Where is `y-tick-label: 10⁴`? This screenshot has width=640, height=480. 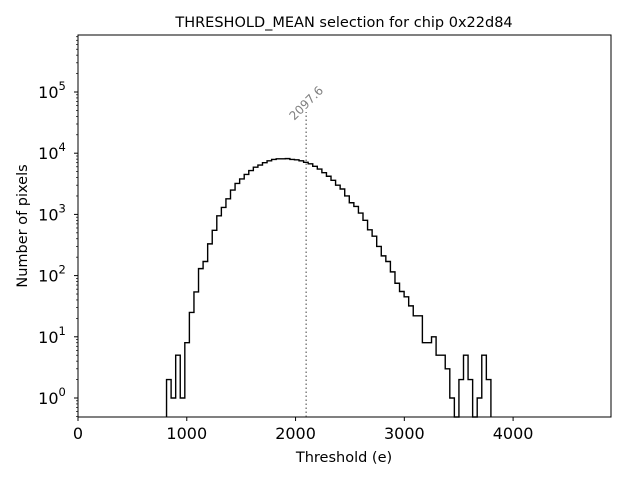
y-tick-label: 10⁴ is located at coordinates (52, 151).